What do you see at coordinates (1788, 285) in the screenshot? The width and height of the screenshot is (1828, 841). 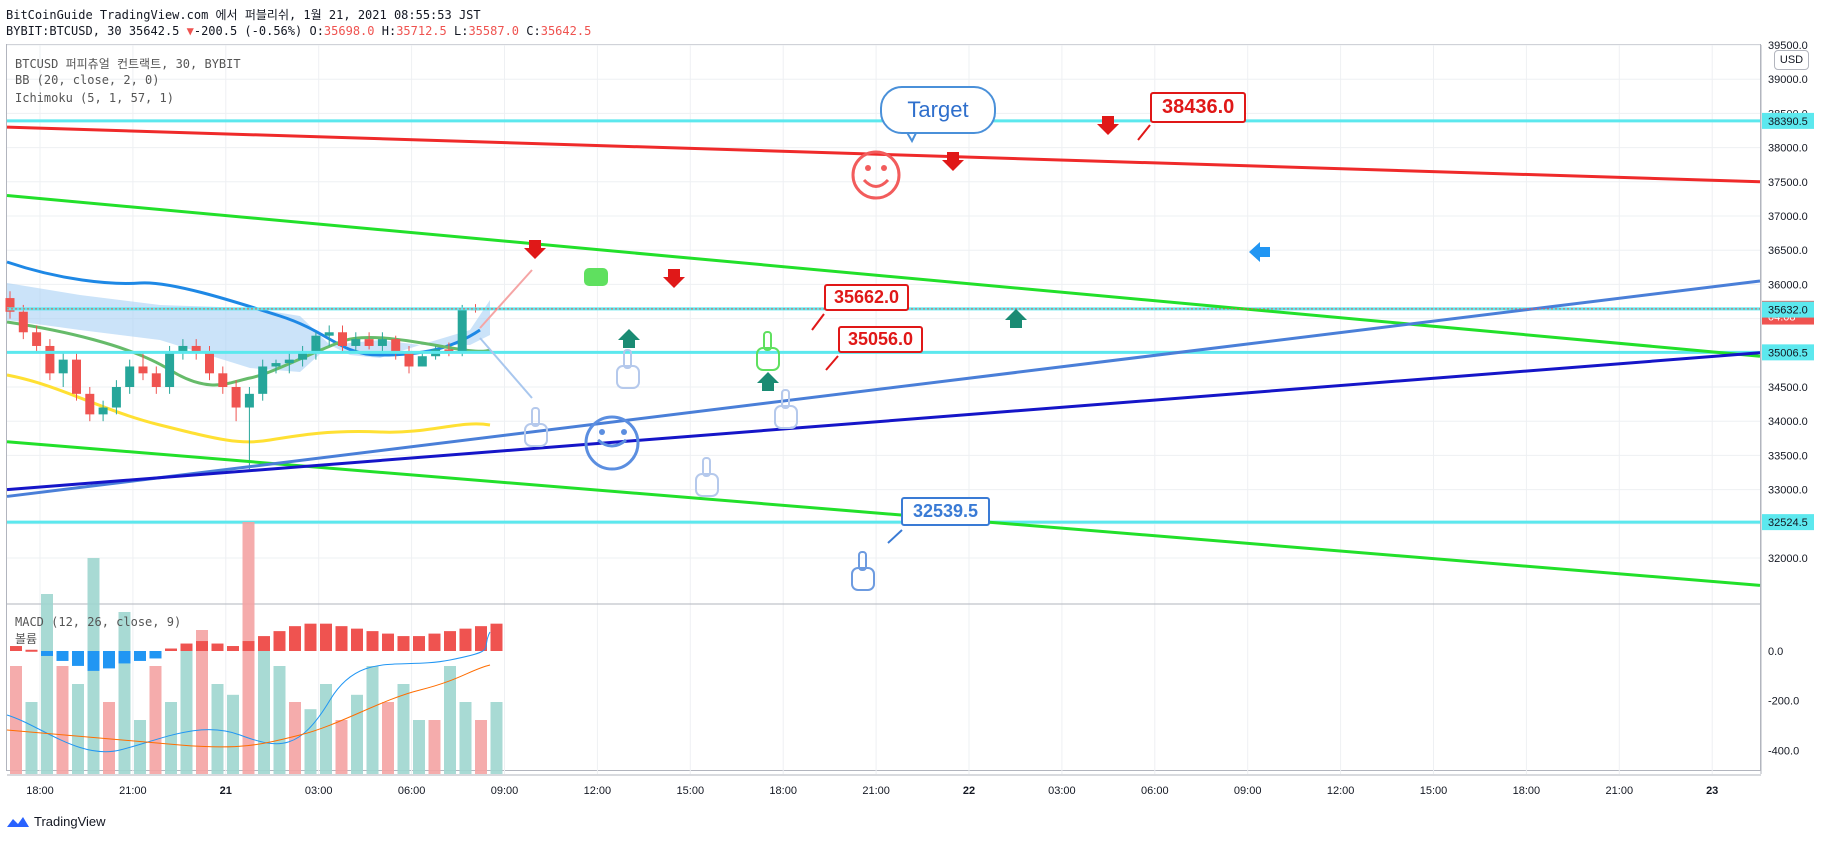 I see `price-tick-label: 36000.0` at bounding box center [1788, 285].